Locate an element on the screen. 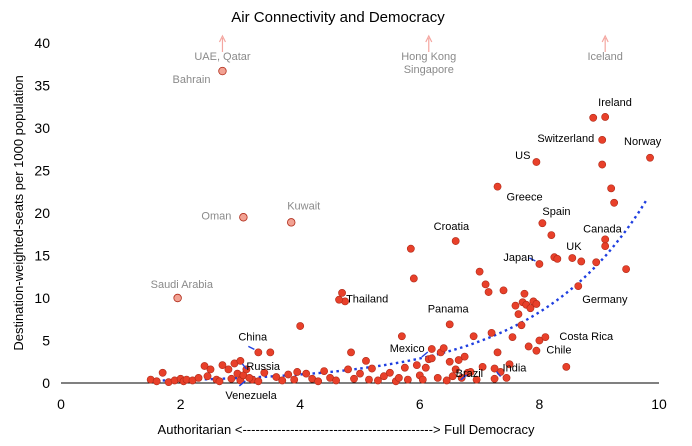  outlier-markers: UAE, Qatar Hong Kong Singapore Iceland is located at coordinates (408, 55).